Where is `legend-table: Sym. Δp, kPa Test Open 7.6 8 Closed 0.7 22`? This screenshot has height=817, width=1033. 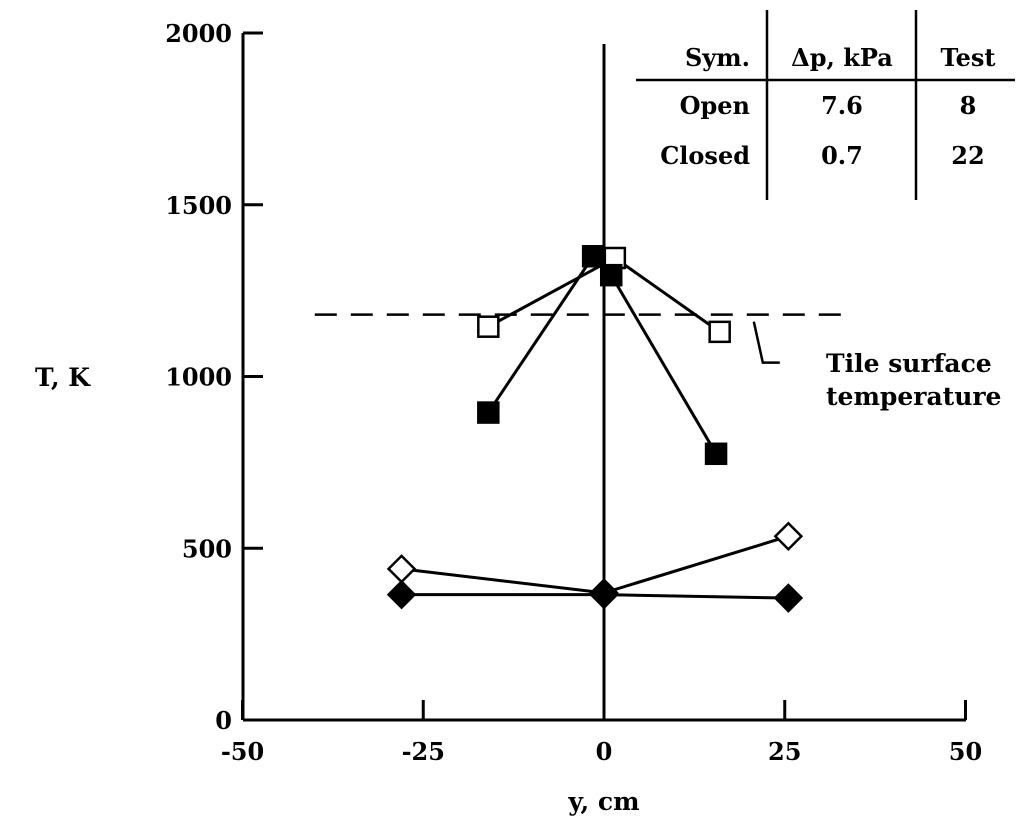 legend-table: Sym. Δp, kPa Test Open 7.6 8 Closed 0.7 22 is located at coordinates (825, 105).